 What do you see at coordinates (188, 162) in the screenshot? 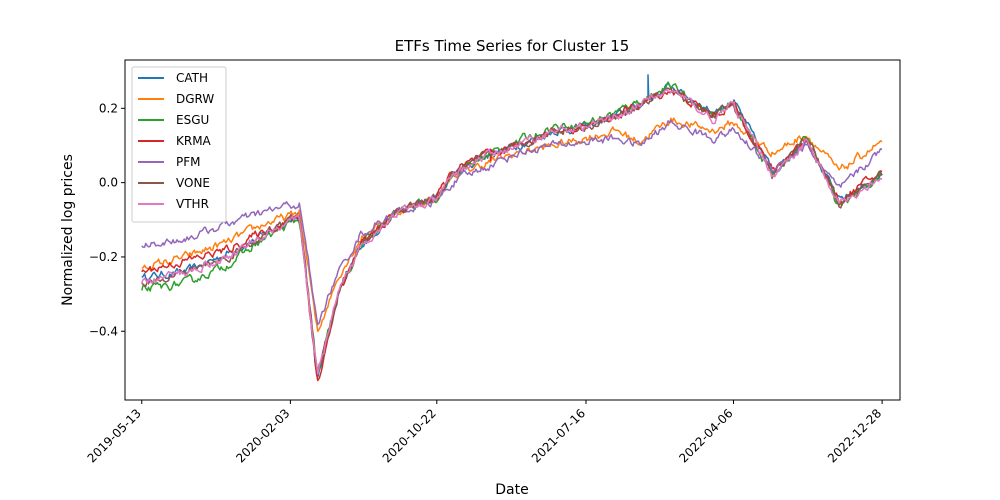
I see `legend-label-pfm: PFM` at bounding box center [188, 162].